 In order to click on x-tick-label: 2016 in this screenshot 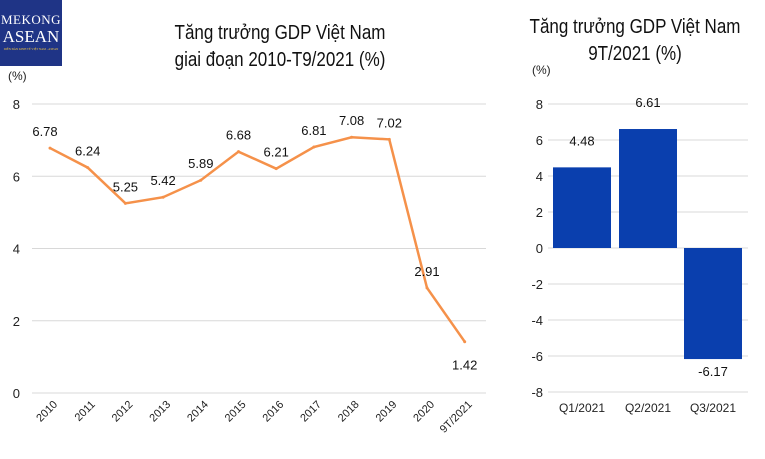, I will do `click(274, 412)`.